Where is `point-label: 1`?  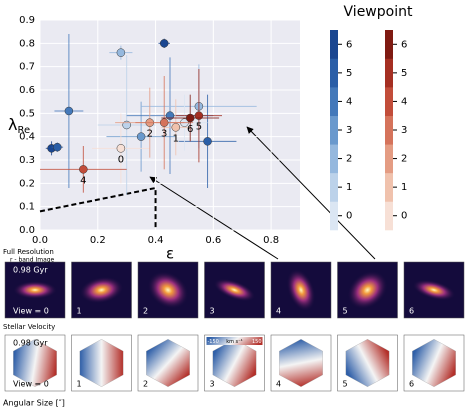
point-label: 1 is located at coordinates (176, 138).